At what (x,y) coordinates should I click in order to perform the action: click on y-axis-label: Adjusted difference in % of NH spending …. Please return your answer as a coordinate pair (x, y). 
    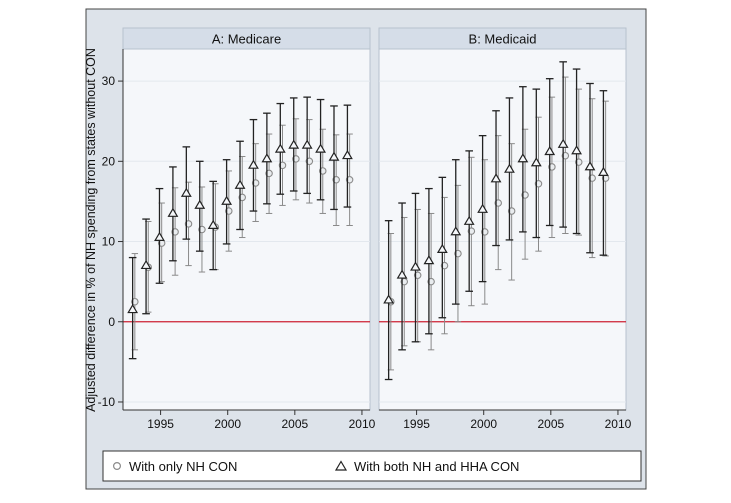
    Looking at the image, I should click on (91, 230).